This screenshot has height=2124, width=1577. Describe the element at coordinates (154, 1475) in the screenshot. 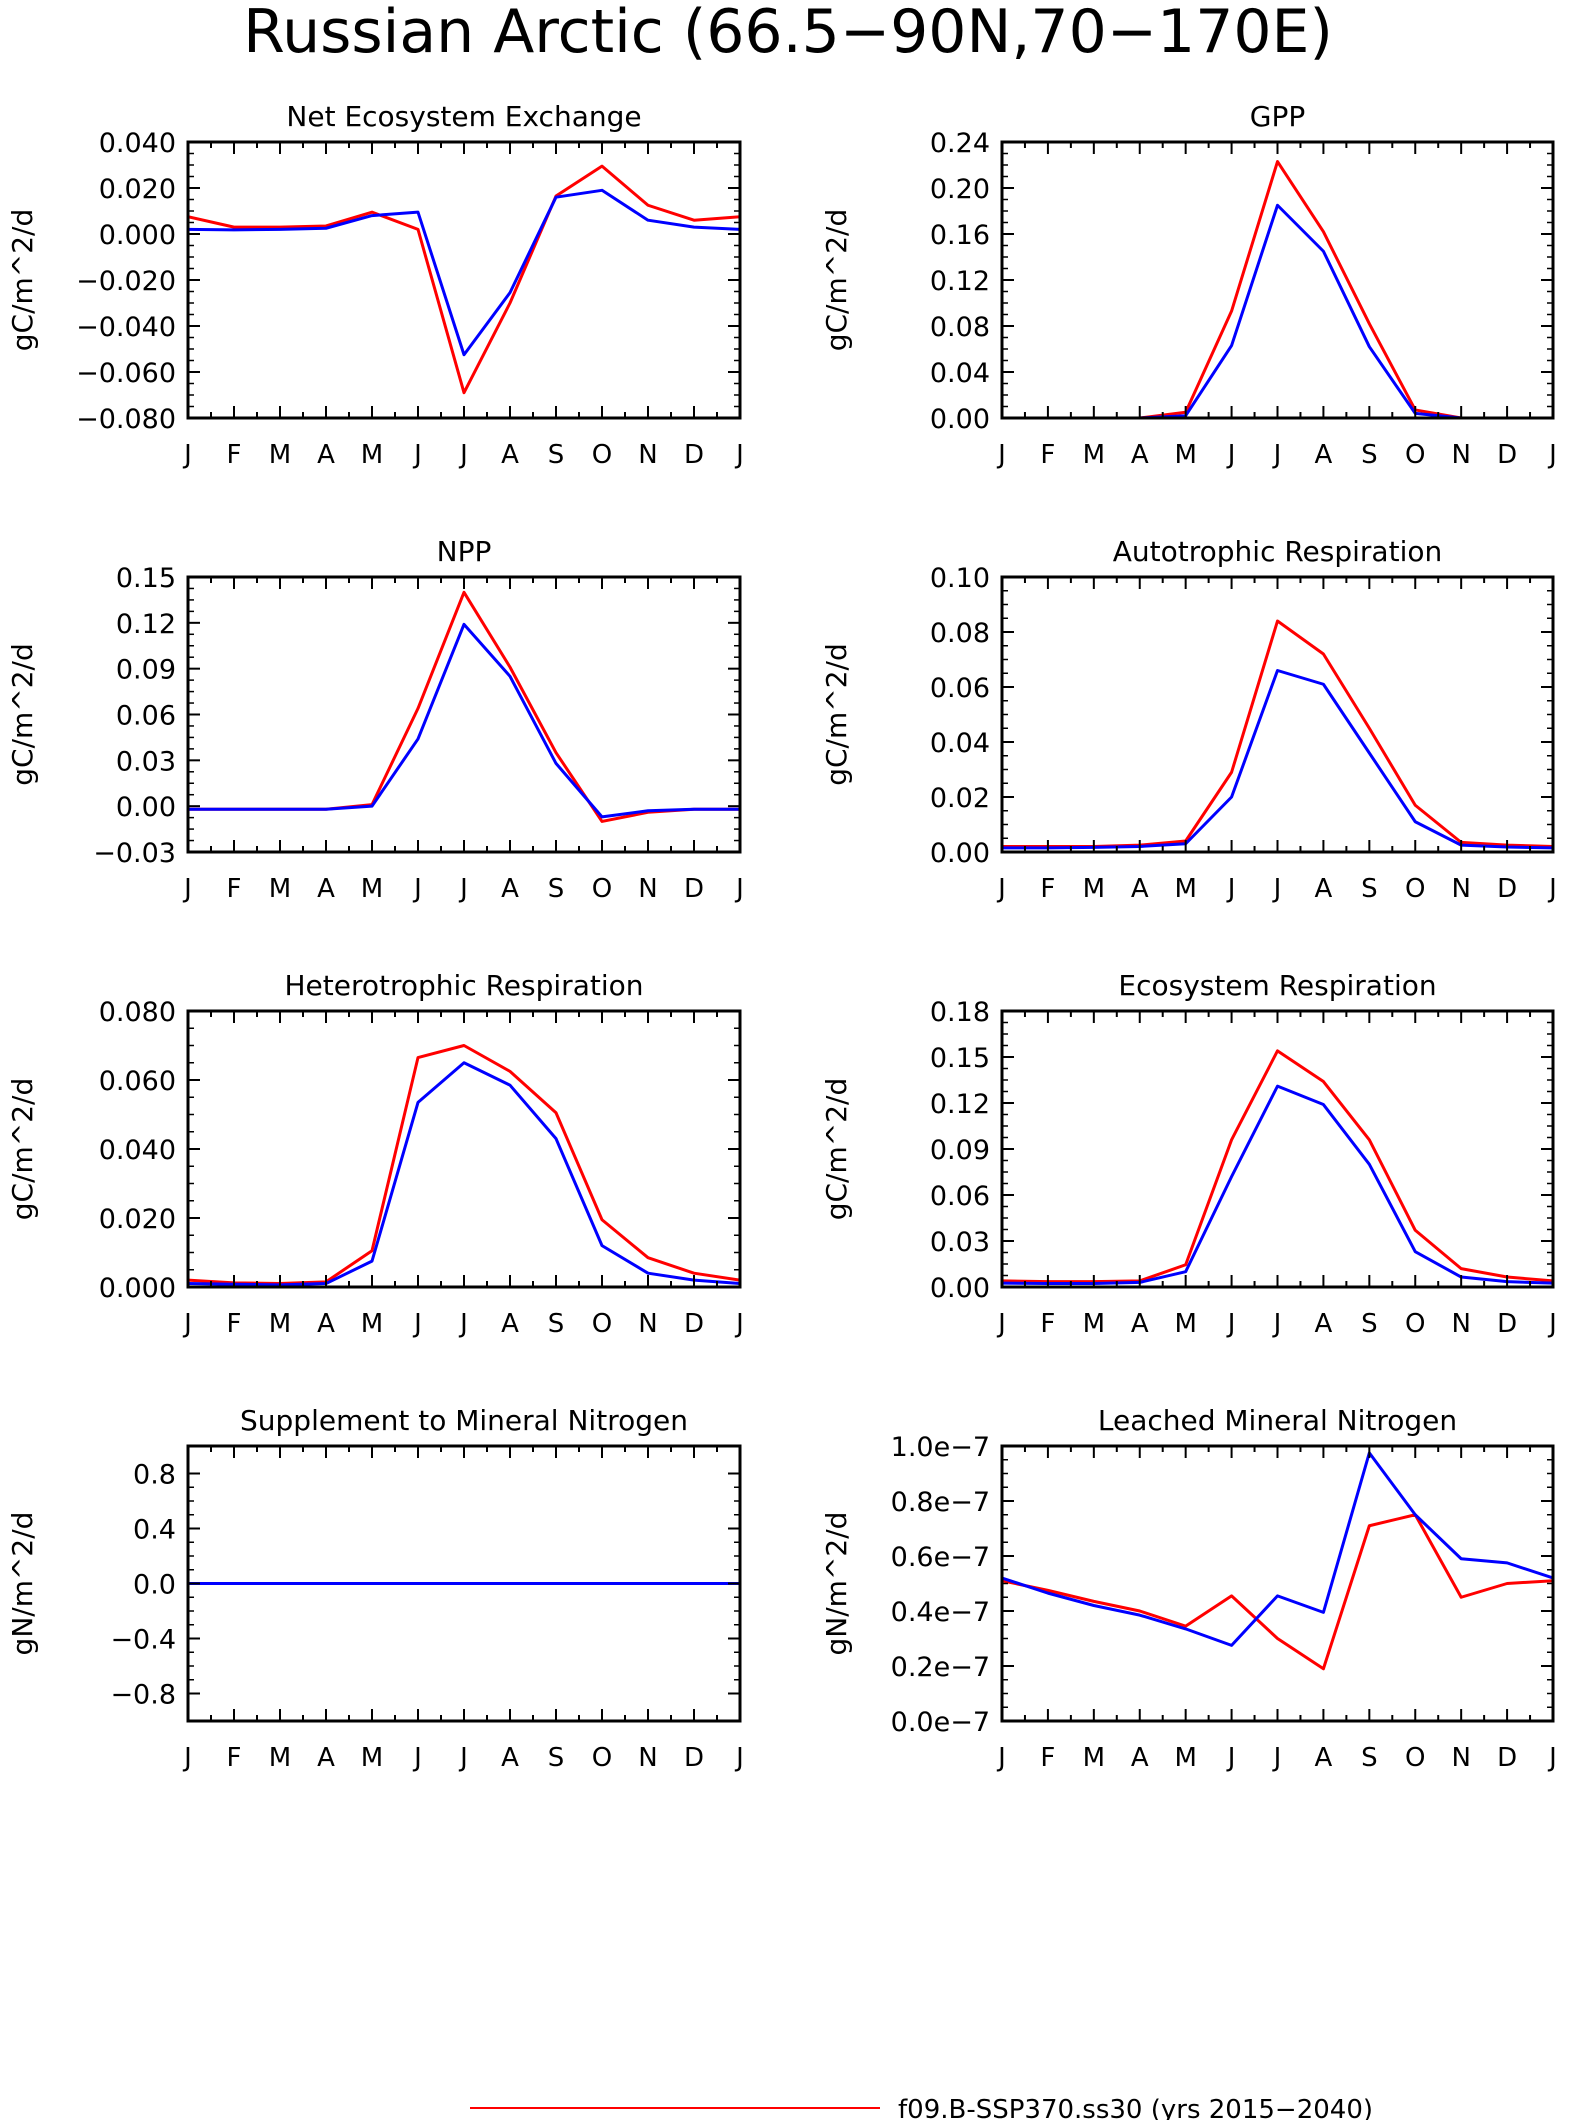

I see `y-tick-label: 0.8` at that location.